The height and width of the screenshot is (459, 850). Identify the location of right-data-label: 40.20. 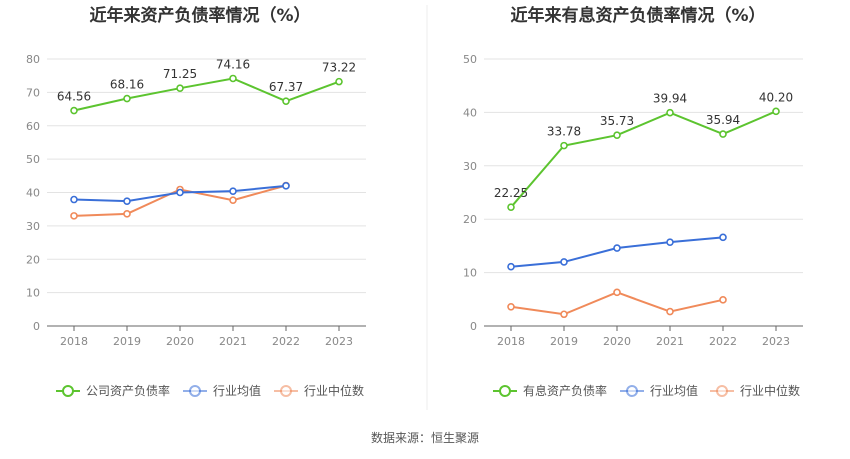
(776, 97).